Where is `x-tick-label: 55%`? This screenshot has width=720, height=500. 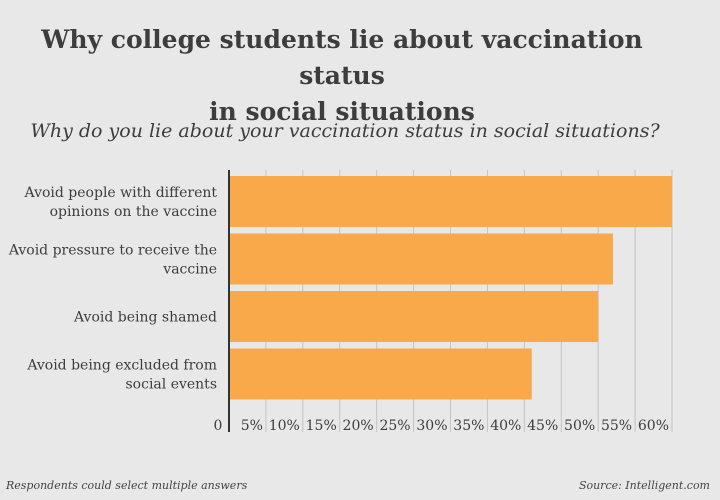
x-tick-label: 55% is located at coordinates (616, 426).